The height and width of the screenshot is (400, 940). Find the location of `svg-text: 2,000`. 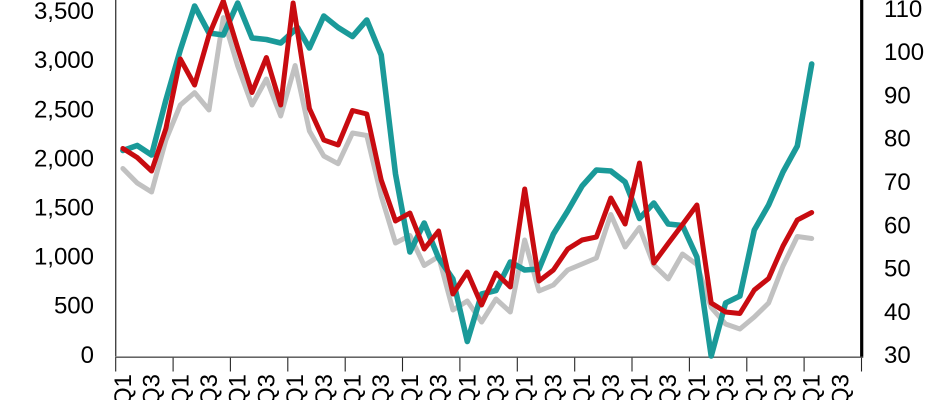

svg-text: 2,000 is located at coordinates (64, 158).